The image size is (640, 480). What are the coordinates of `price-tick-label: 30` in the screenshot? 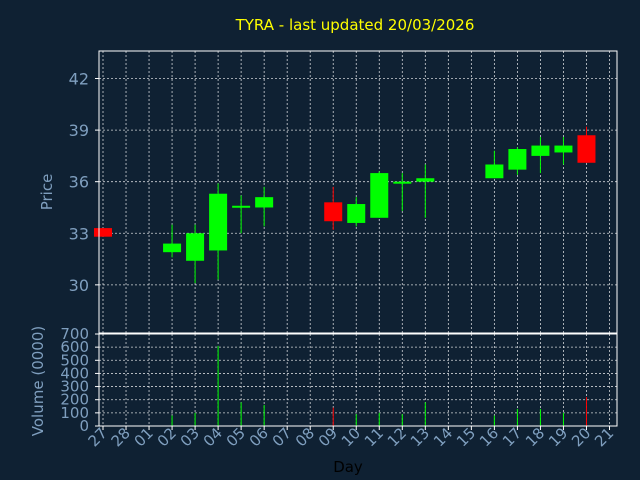 It's located at (79, 285).